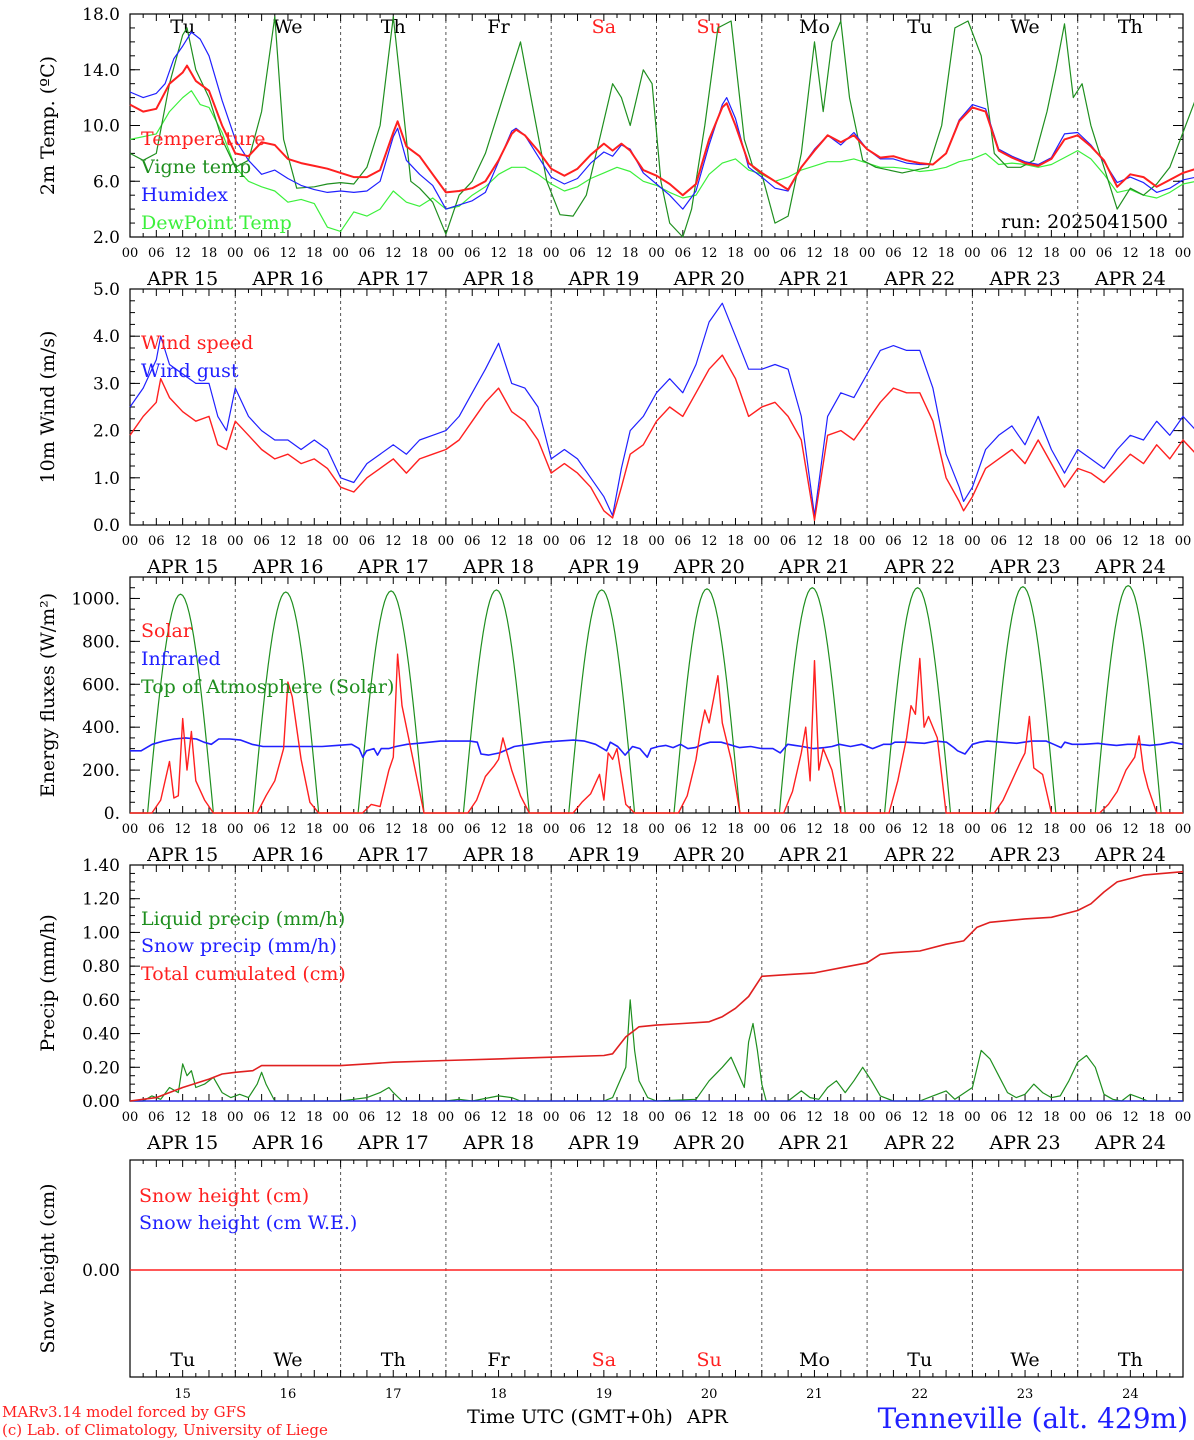 This screenshot has height=1440, width=1194. Describe the element at coordinates (101, 1271) in the screenshot. I see `y-tick-label: 0.00` at that location.